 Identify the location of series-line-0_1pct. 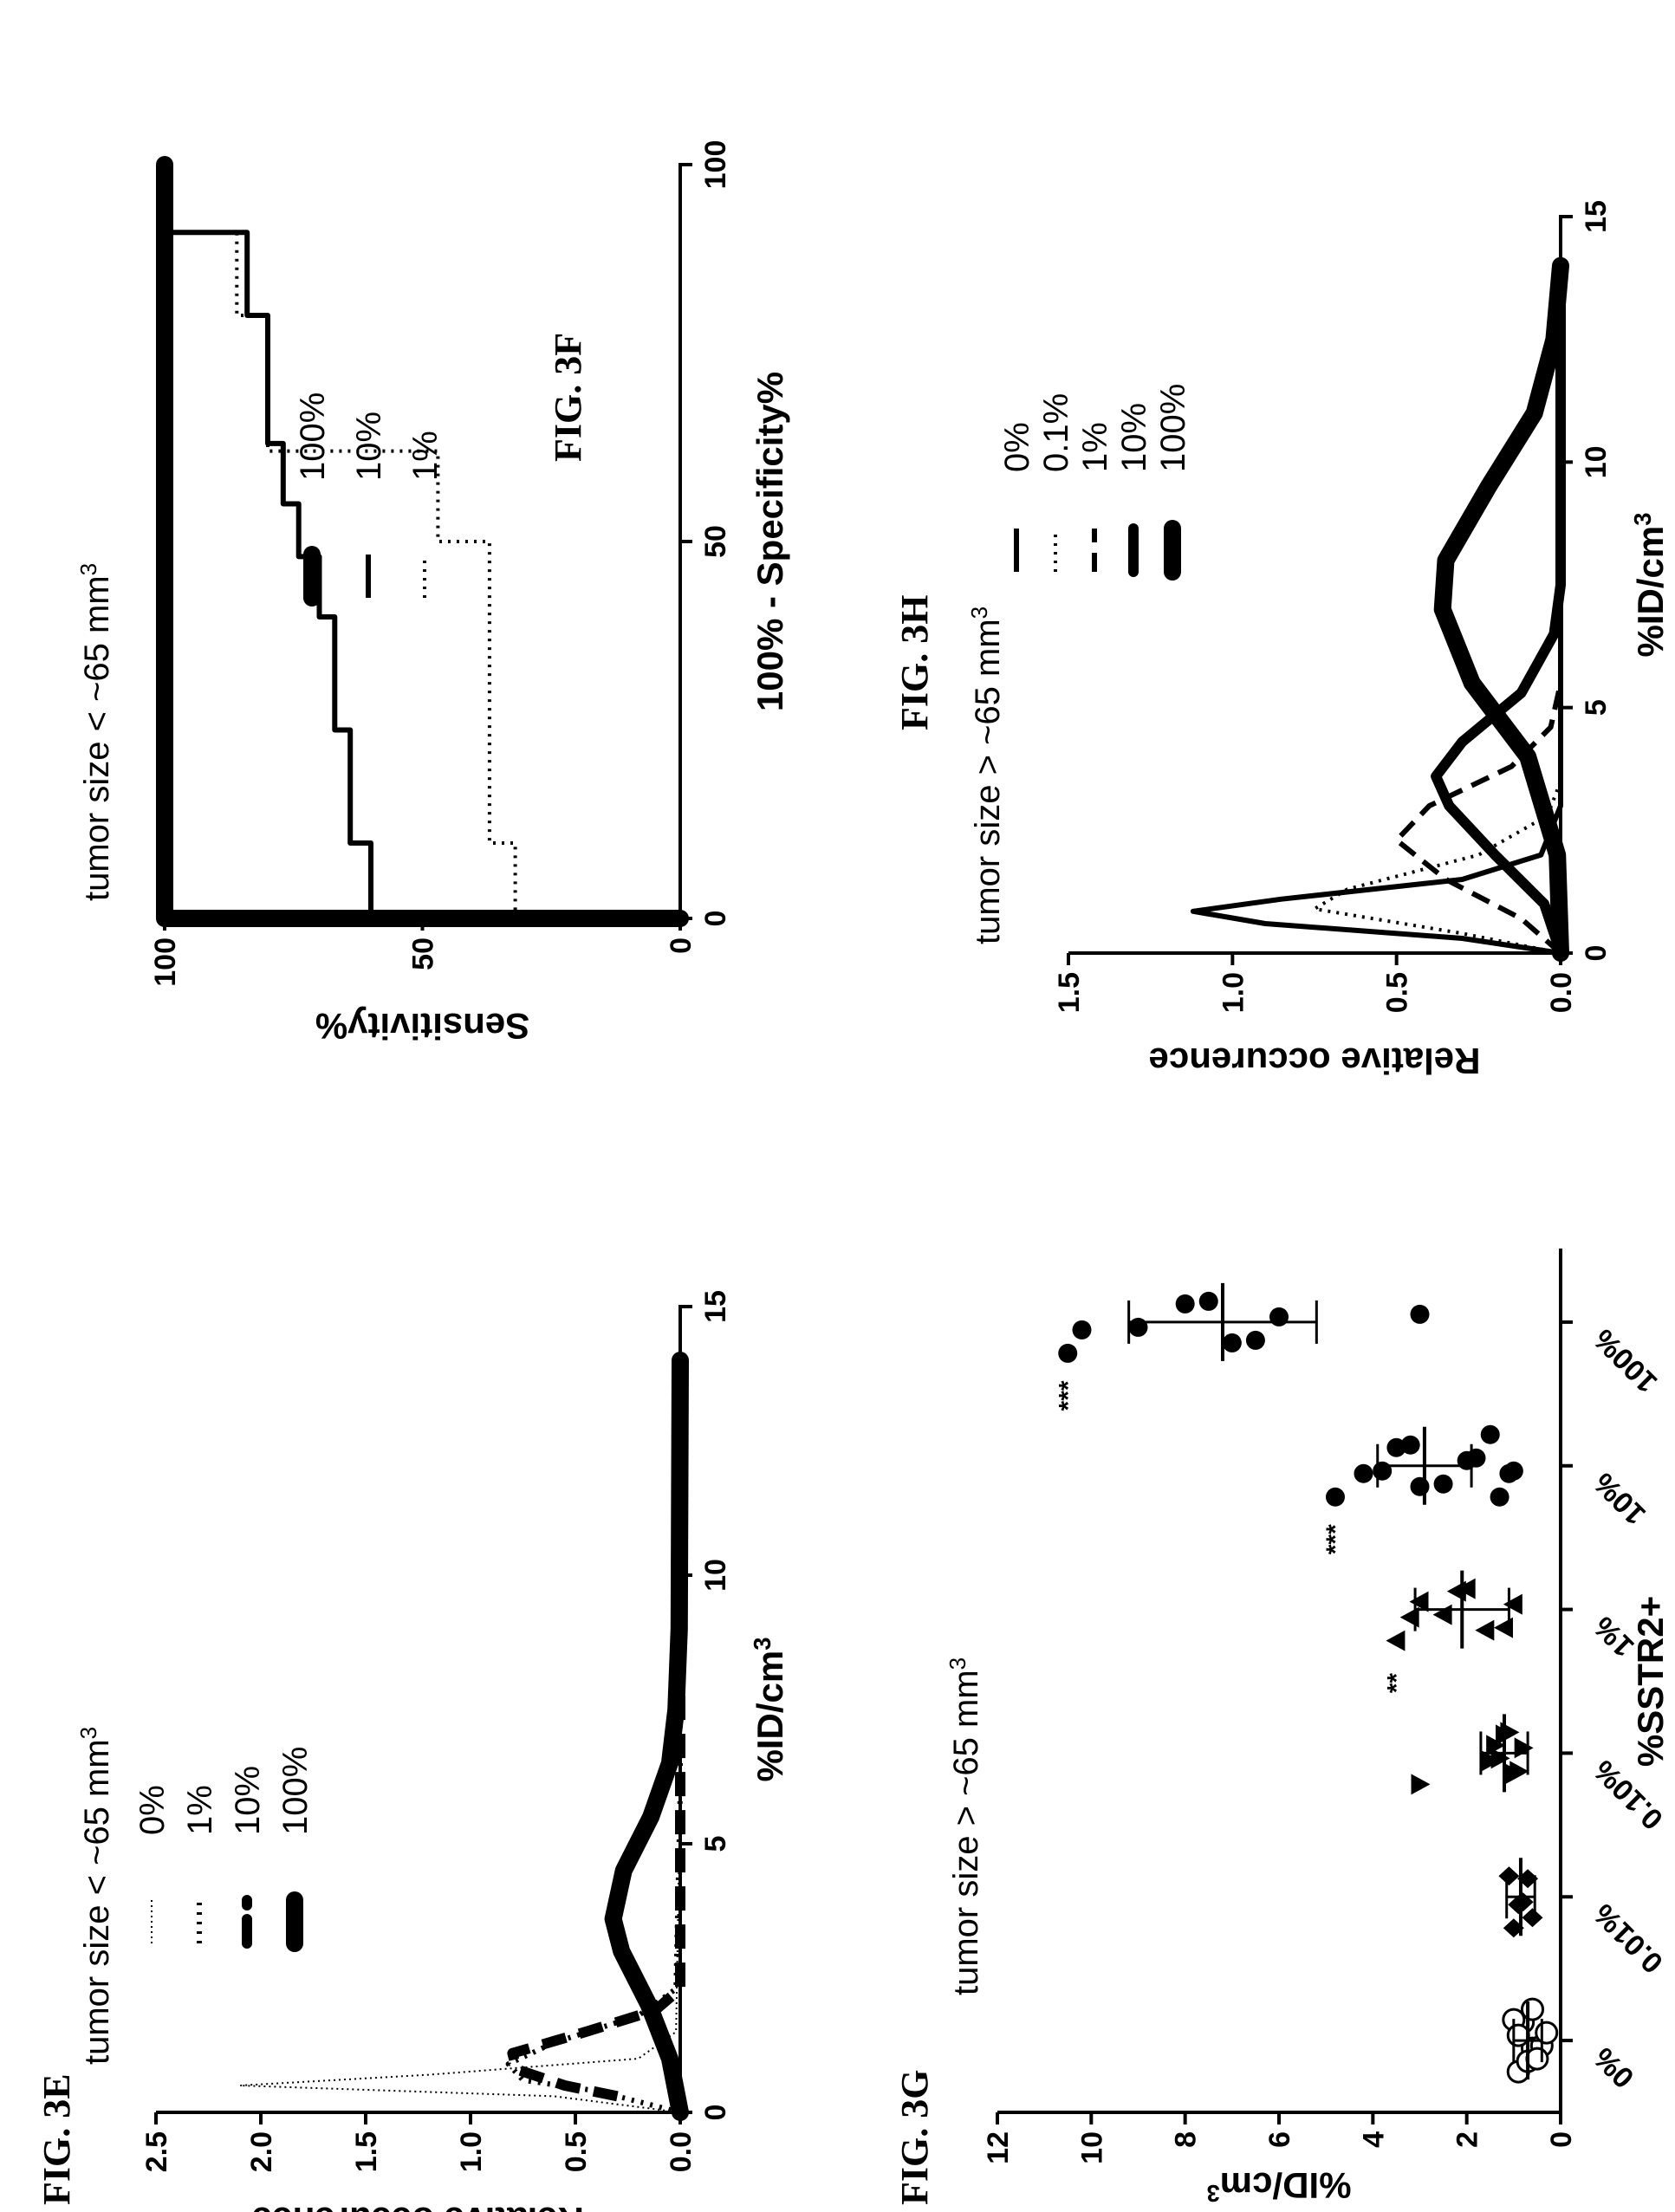
(1438, 610).